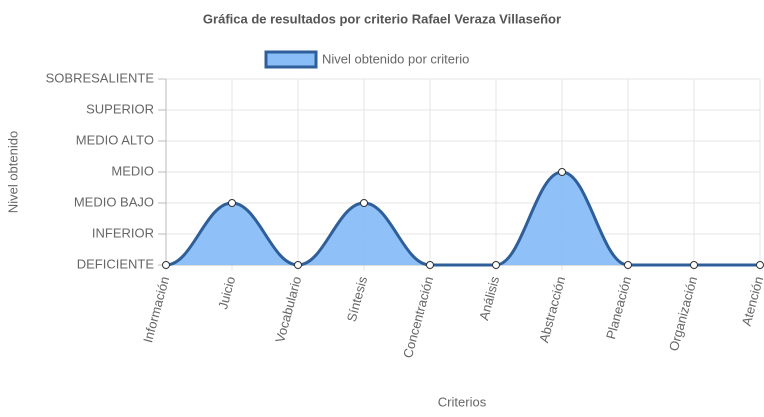 This screenshot has height=417, width=764. I want to click on legend-swatch, so click(291, 59).